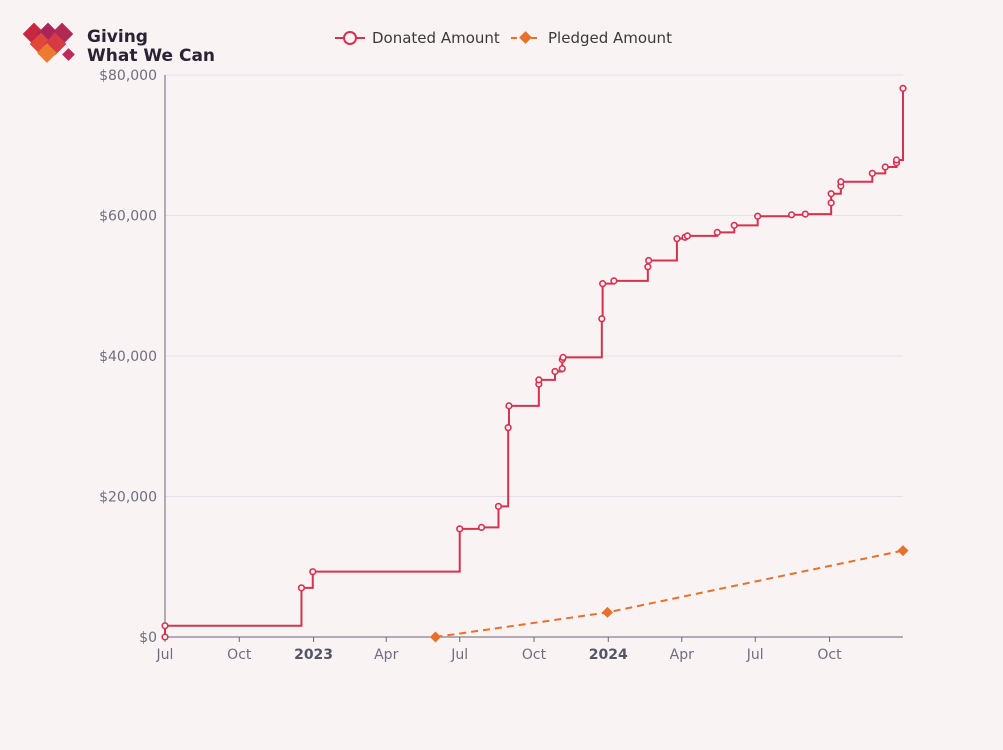 The height and width of the screenshot is (750, 1003). I want to click on diamond-marker-icon, so click(525, 37).